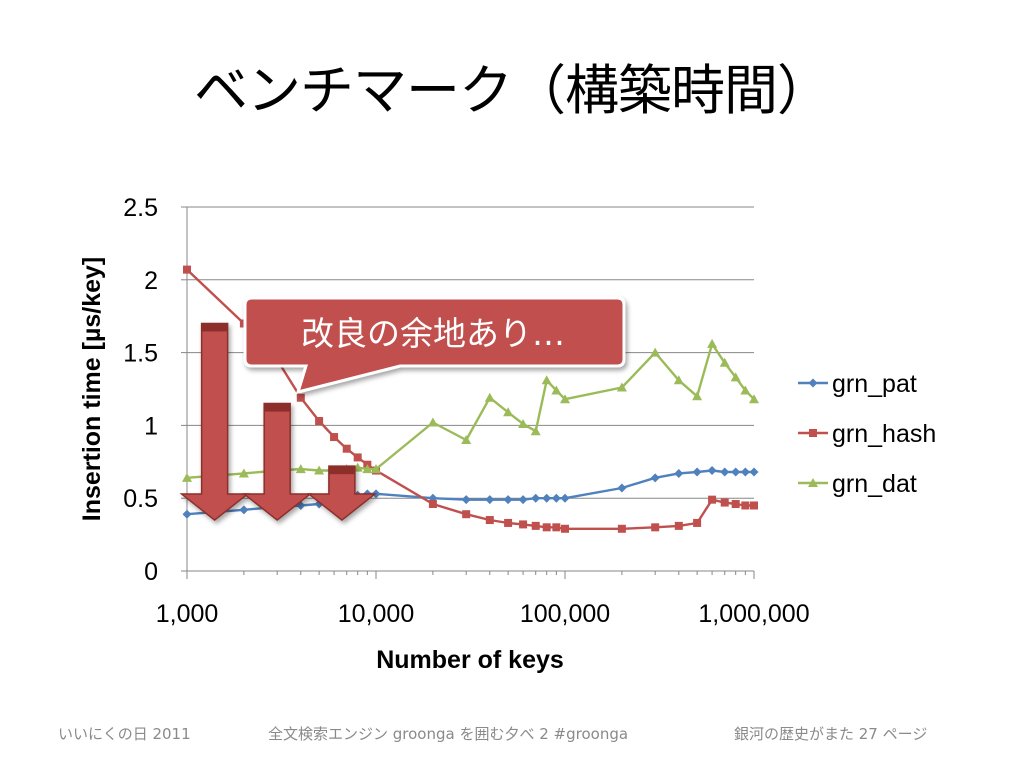 This screenshot has height=768, width=1024. I want to click on legend-label: grn_pat, so click(874, 384).